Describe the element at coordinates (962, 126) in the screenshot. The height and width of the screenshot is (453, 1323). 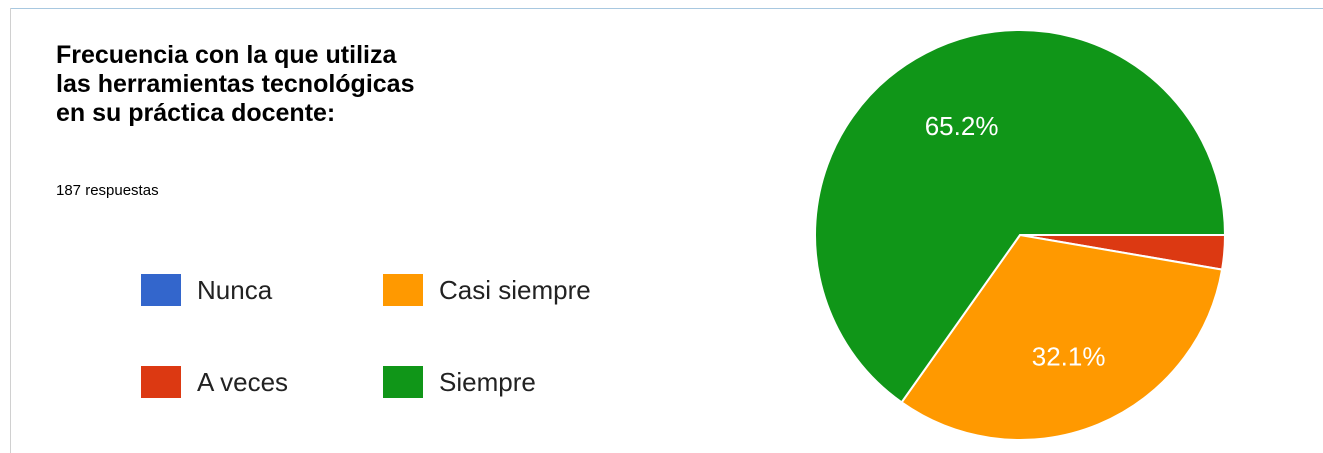
I see `data-label: 65.2%` at that location.